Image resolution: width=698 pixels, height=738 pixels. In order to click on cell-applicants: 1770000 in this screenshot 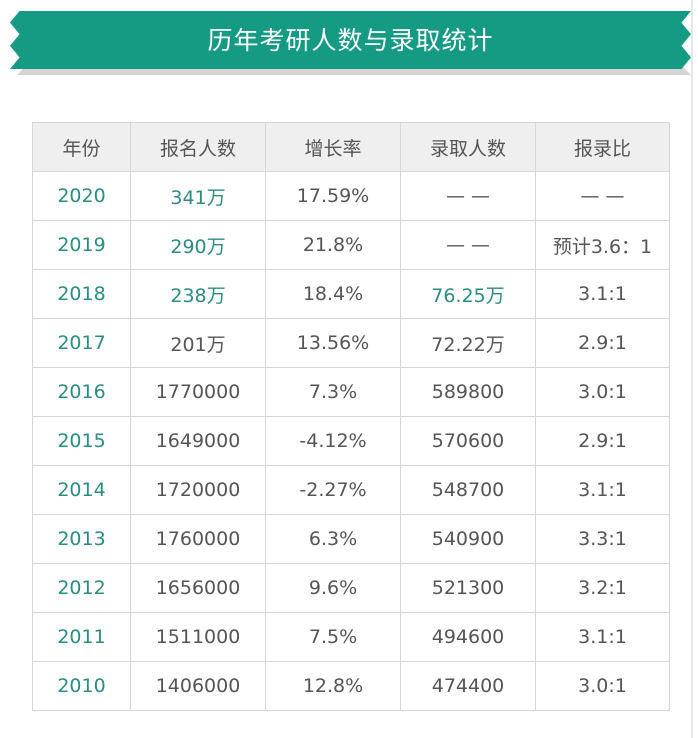, I will do `click(198, 392)`.